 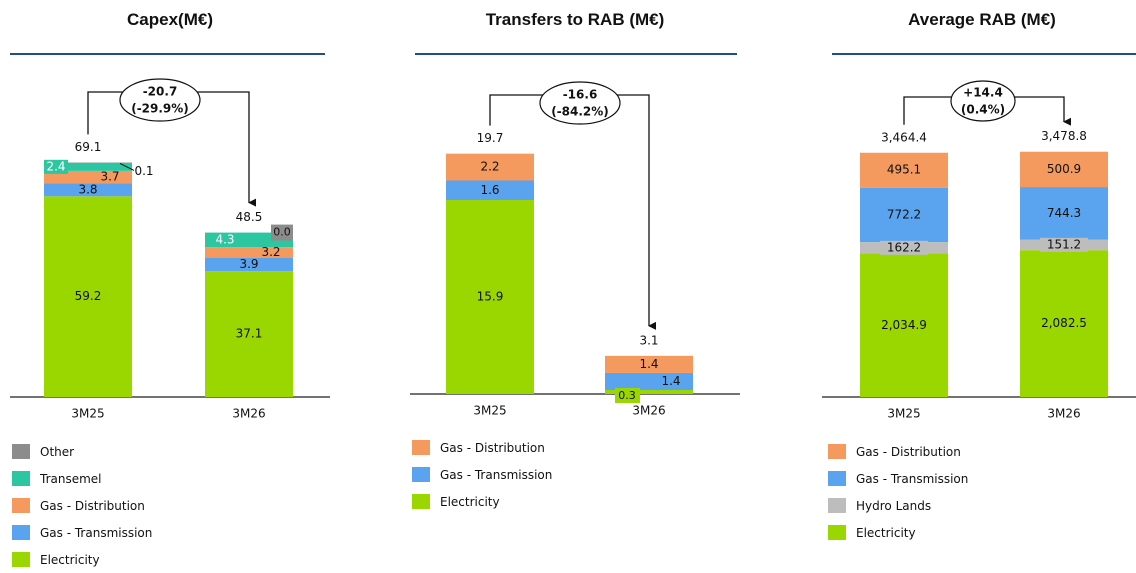 What do you see at coordinates (983, 110) in the screenshot?
I see `avg-rab-change-percent: (0.4%)` at bounding box center [983, 110].